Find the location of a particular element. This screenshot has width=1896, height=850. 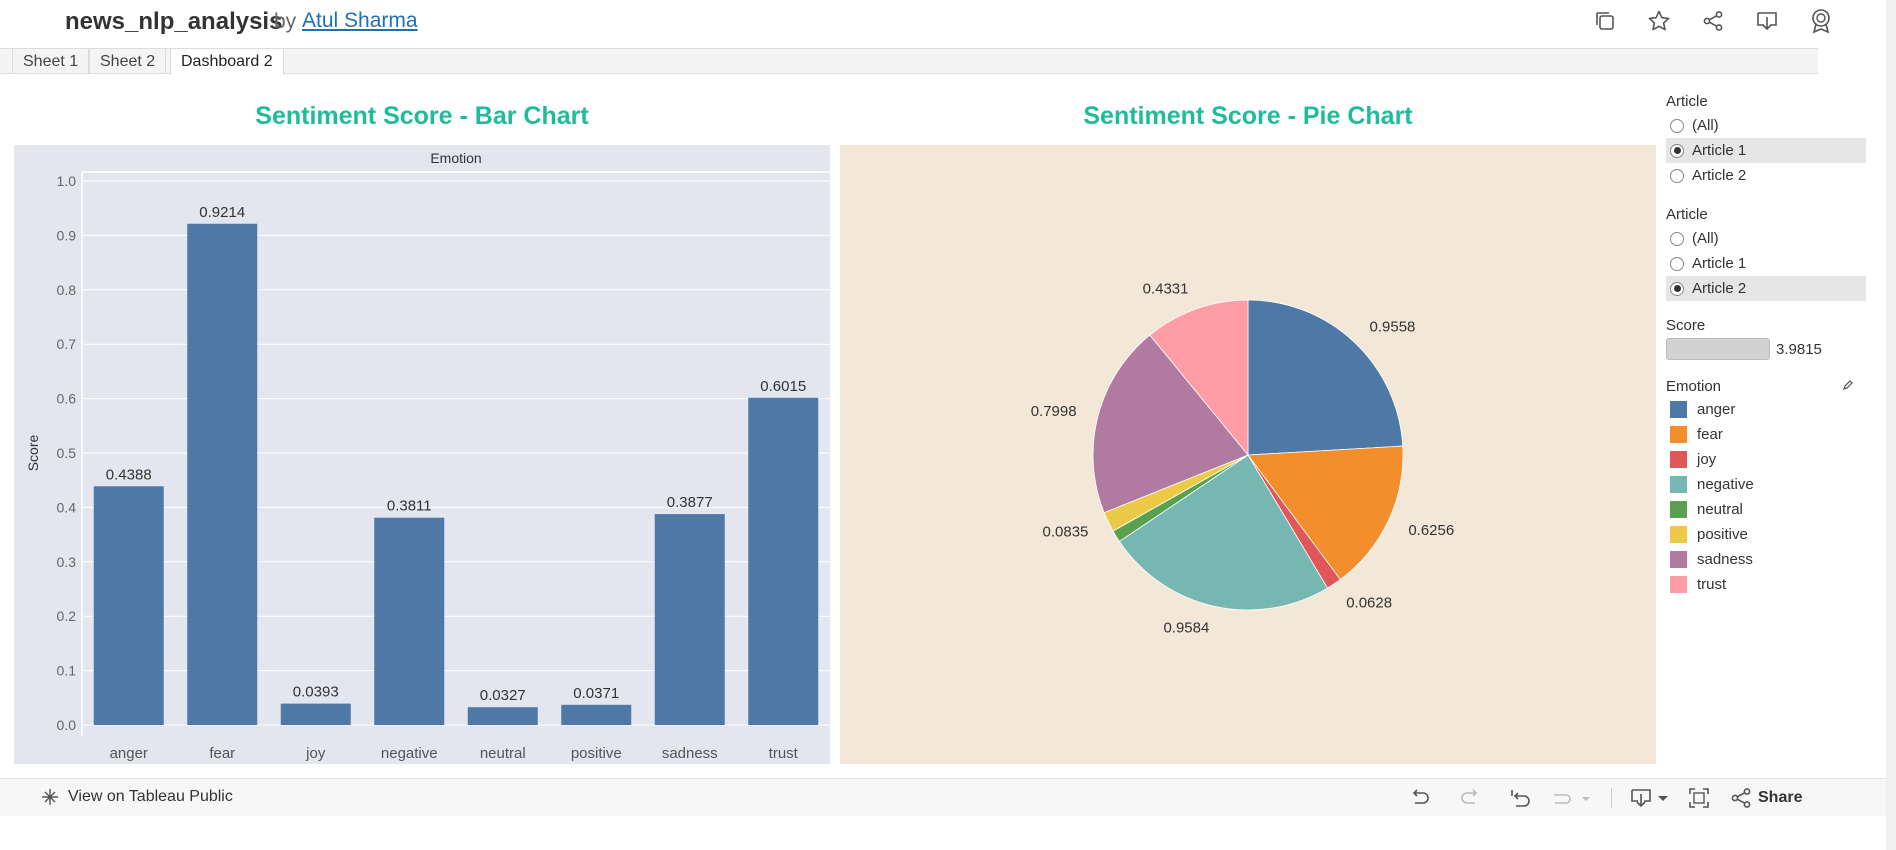

header-actions is located at coordinates (1713, 21).